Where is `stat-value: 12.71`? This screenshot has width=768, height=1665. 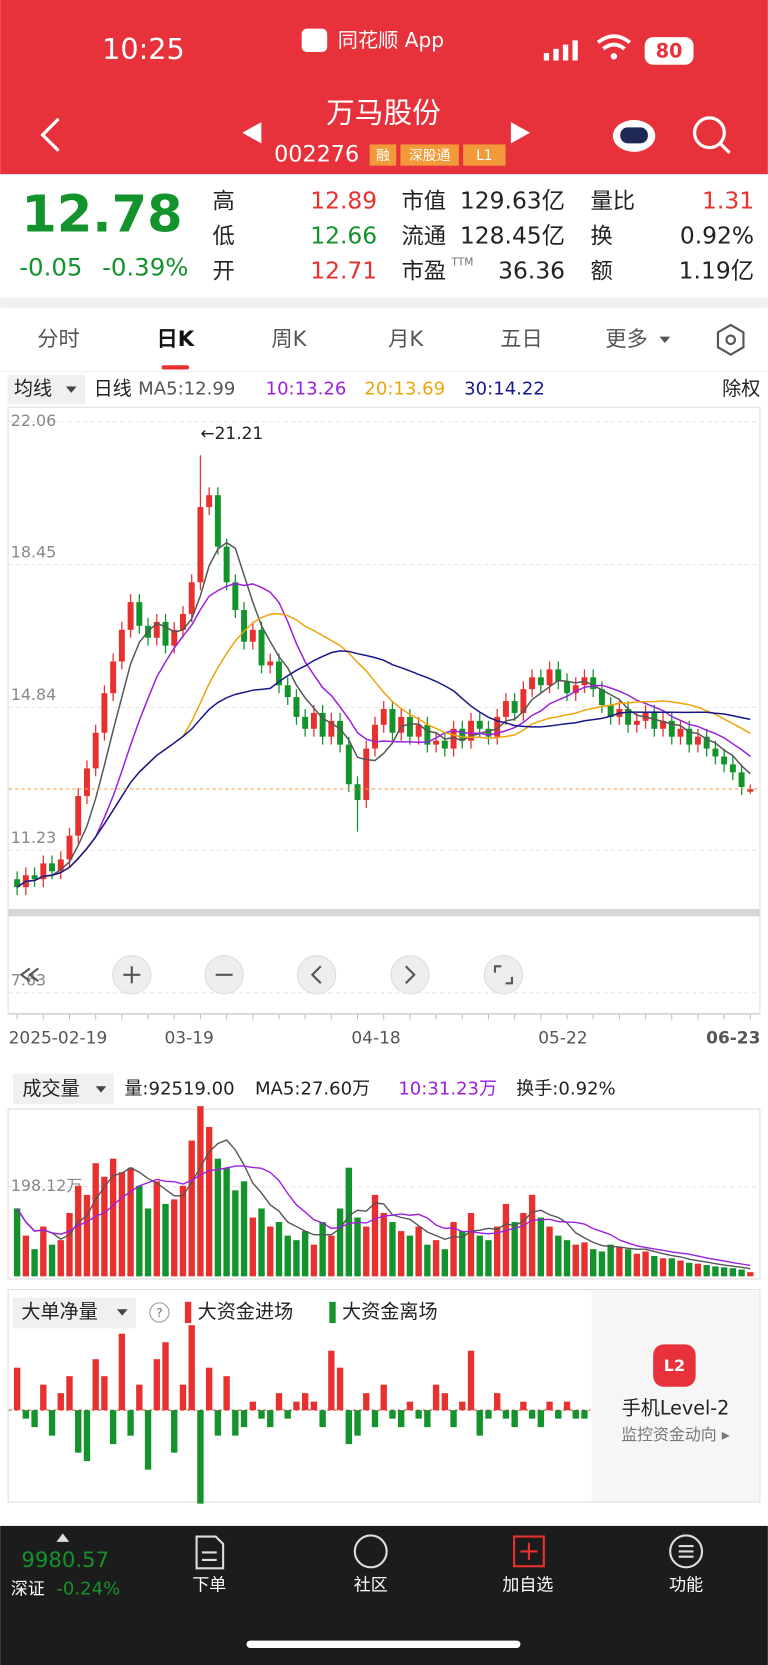 stat-value: 12.71 is located at coordinates (343, 270).